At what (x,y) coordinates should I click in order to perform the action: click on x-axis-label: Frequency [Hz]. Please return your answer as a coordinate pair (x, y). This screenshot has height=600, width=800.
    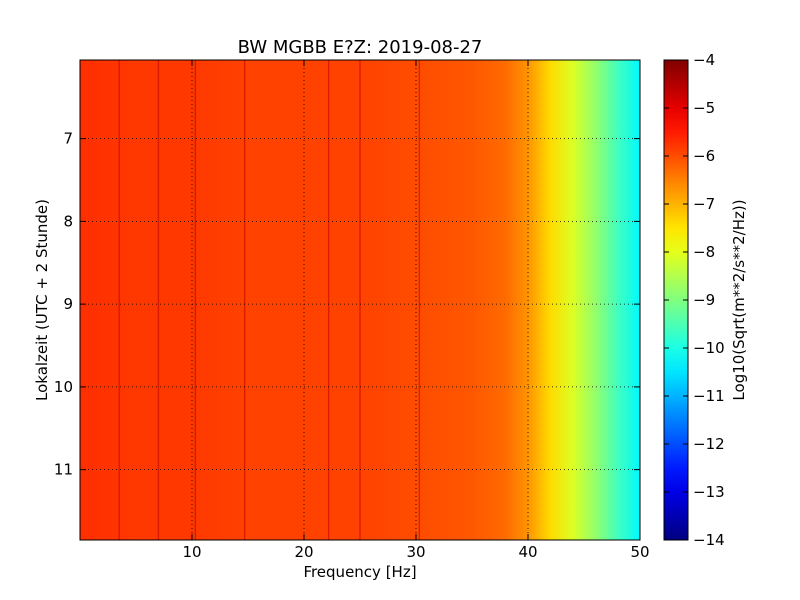
    Looking at the image, I should click on (359, 572).